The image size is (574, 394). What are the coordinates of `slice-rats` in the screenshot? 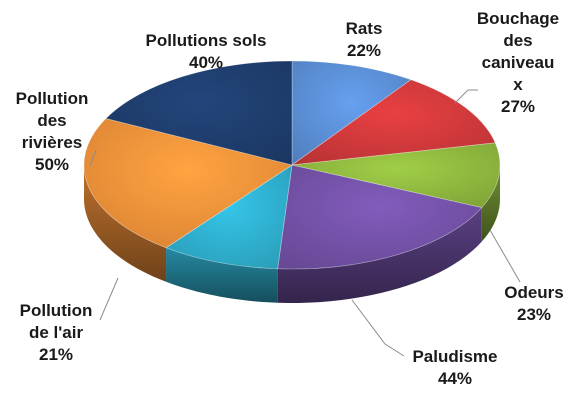 It's located at (351, 113).